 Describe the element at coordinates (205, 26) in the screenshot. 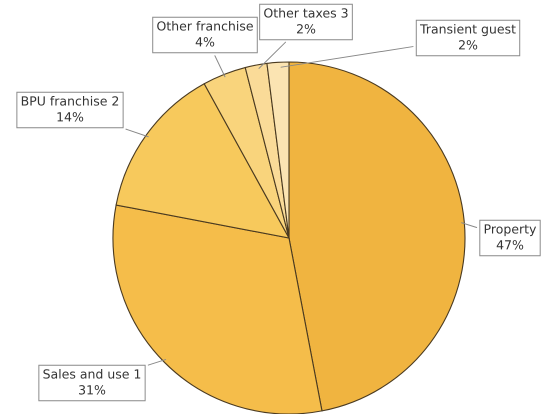

I see `slice-label: Other franchise` at that location.